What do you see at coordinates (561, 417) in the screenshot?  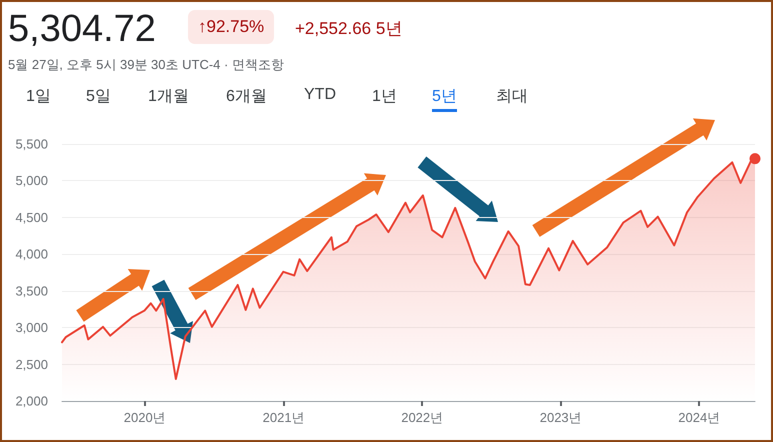 I see `x-tick-label: 2023년` at bounding box center [561, 417].